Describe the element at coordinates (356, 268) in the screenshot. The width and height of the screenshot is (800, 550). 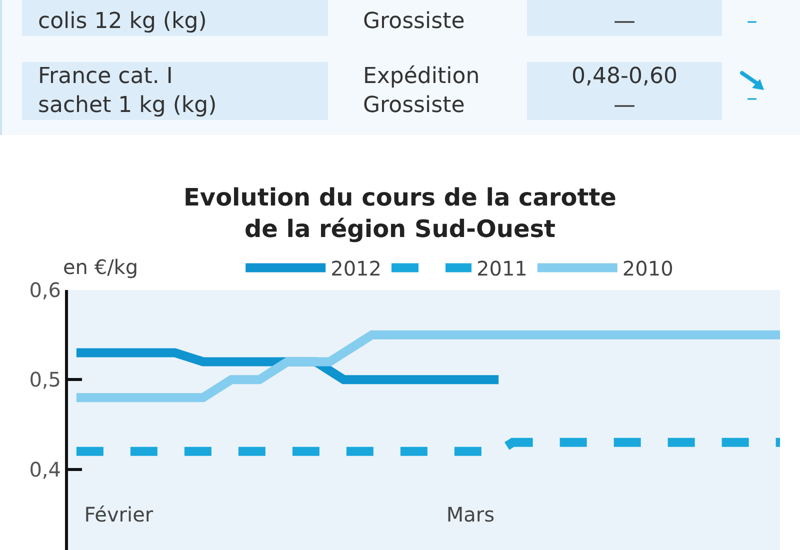
I see `legend-label: 2012` at that location.